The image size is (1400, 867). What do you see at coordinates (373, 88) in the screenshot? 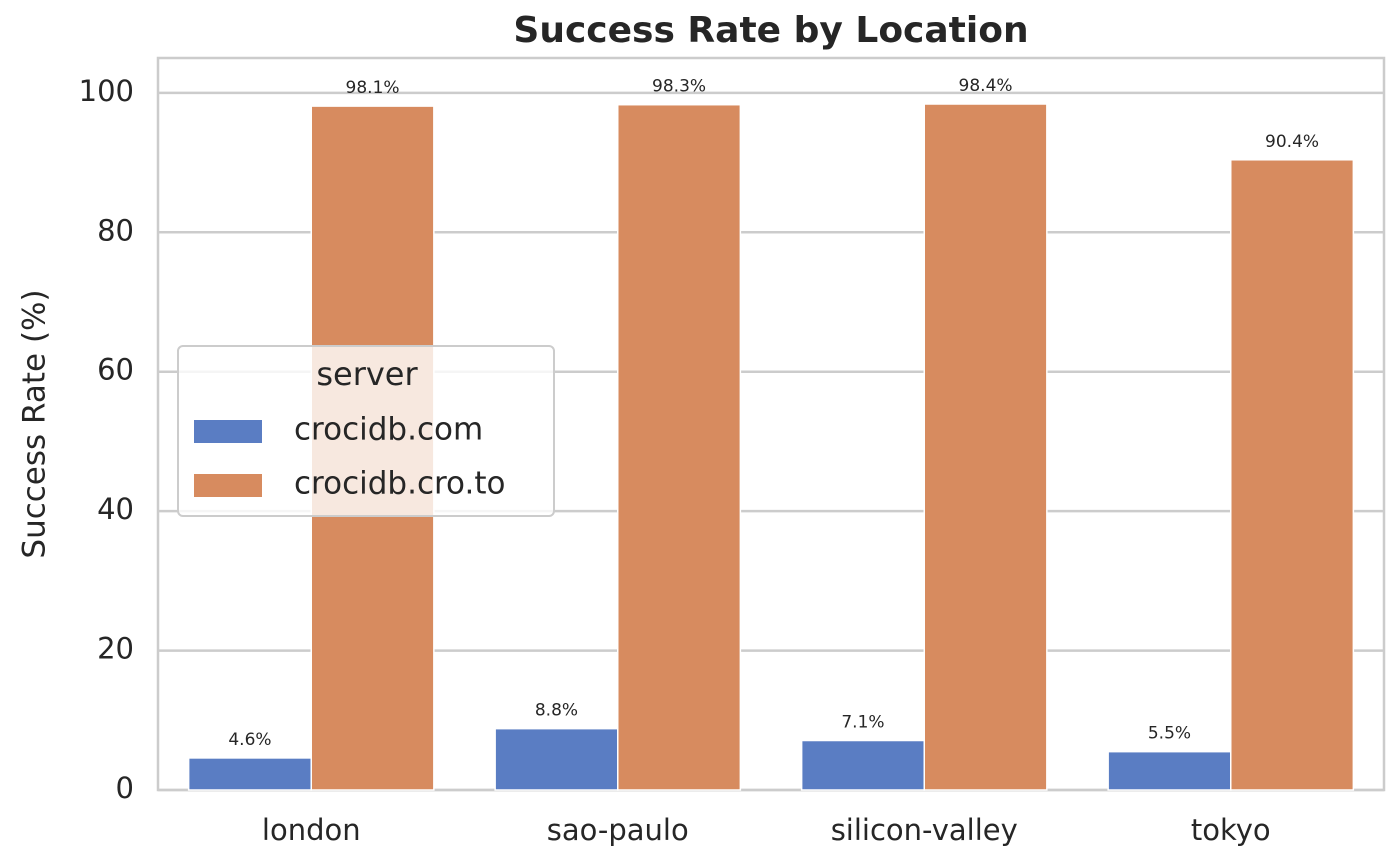
I see `value-label: 98.1%` at bounding box center [373, 88].